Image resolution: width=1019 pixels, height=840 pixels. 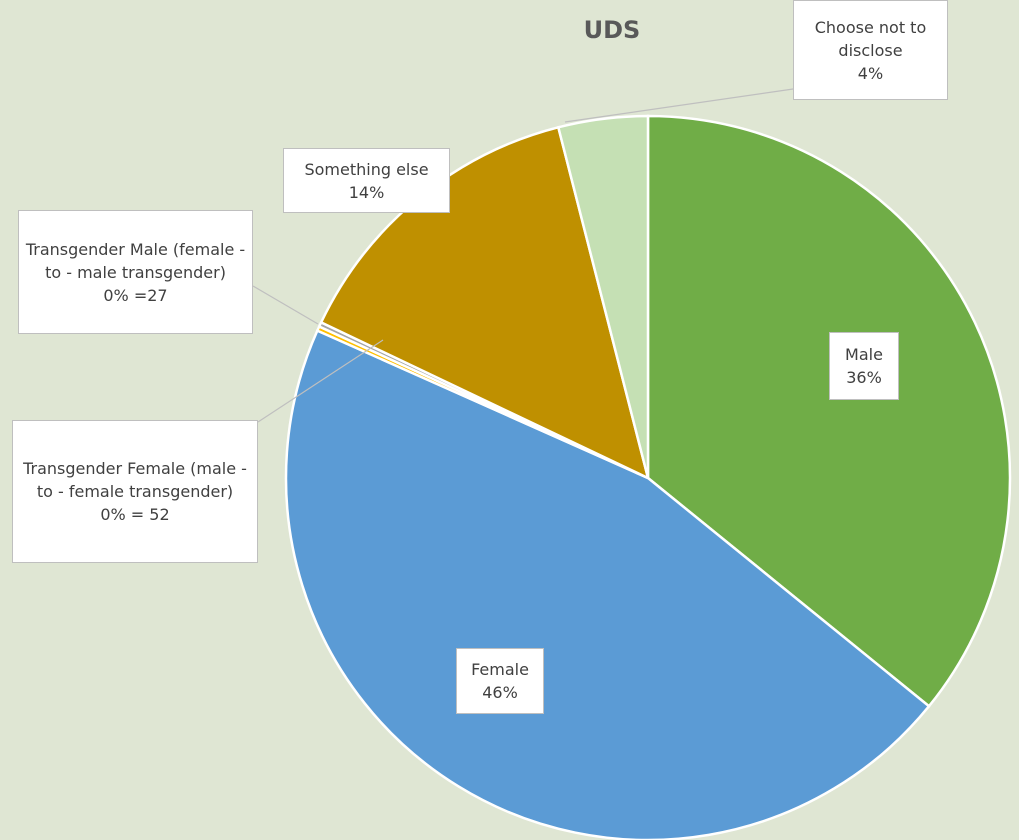 What do you see at coordinates (366, 192) in the screenshot?
I see `label-value: 14%` at bounding box center [366, 192].